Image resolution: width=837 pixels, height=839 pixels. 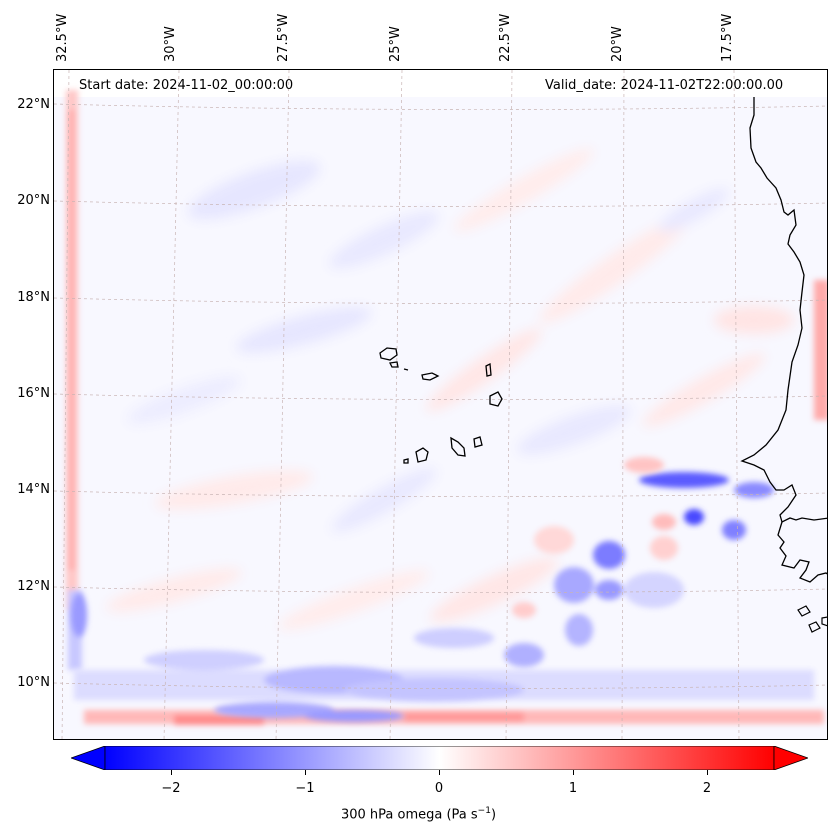 What do you see at coordinates (439, 788) in the screenshot?
I see `colorbar-tick-label-0: 0` at bounding box center [439, 788].